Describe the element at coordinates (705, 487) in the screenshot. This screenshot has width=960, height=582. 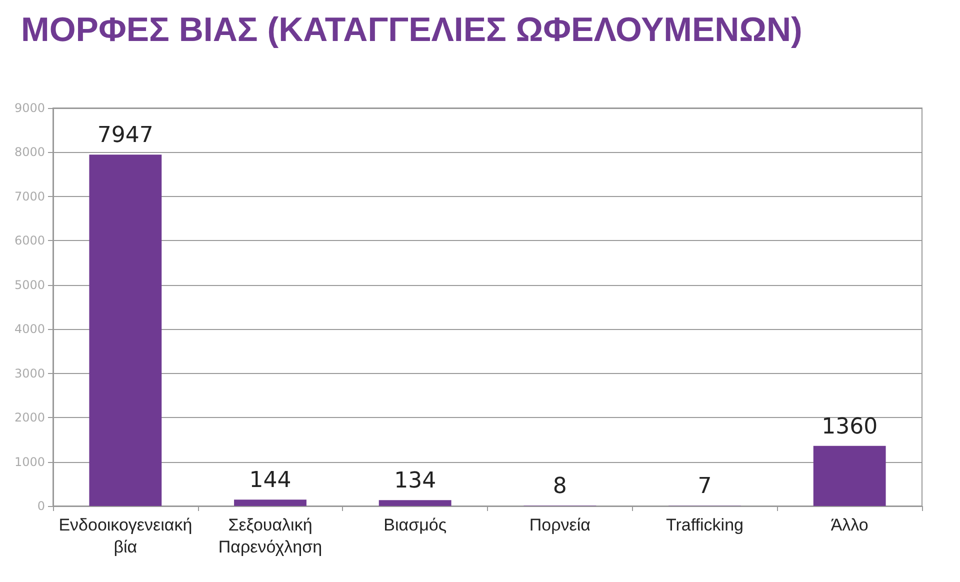
I see `data-label: 7` at that location.